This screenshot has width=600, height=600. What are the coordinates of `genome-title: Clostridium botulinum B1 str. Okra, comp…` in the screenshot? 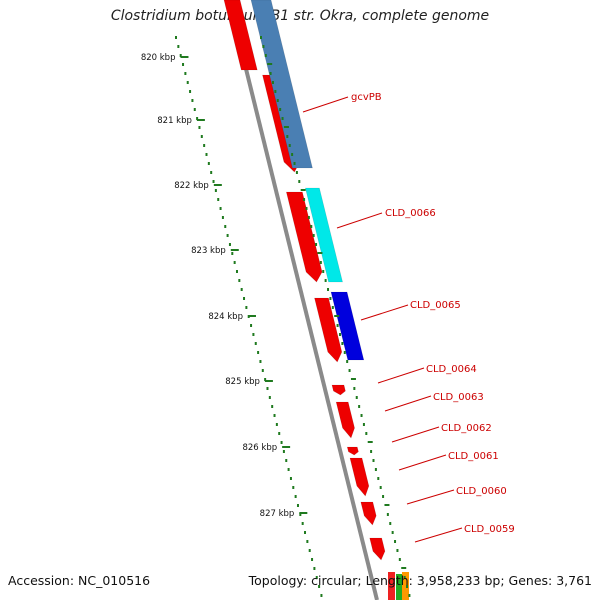 It's located at (300, 16).